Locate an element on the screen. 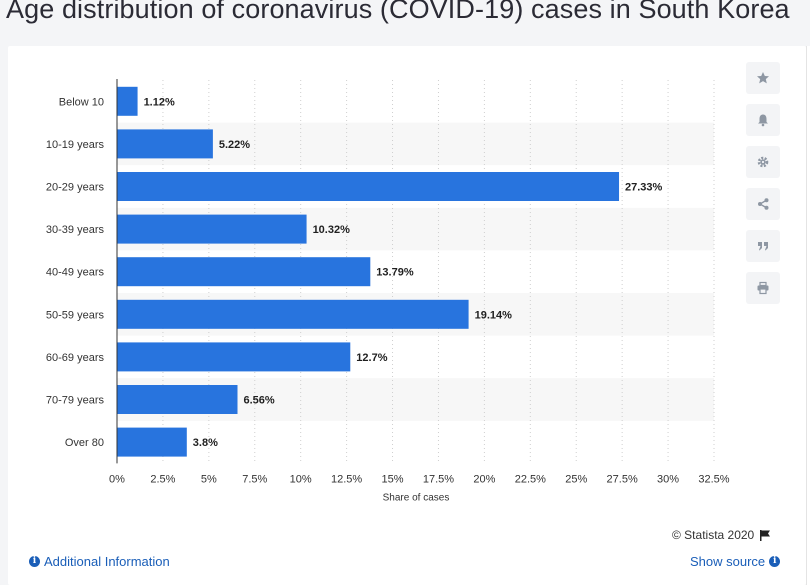  x-tick-label: 22.5% is located at coordinates (530, 479).